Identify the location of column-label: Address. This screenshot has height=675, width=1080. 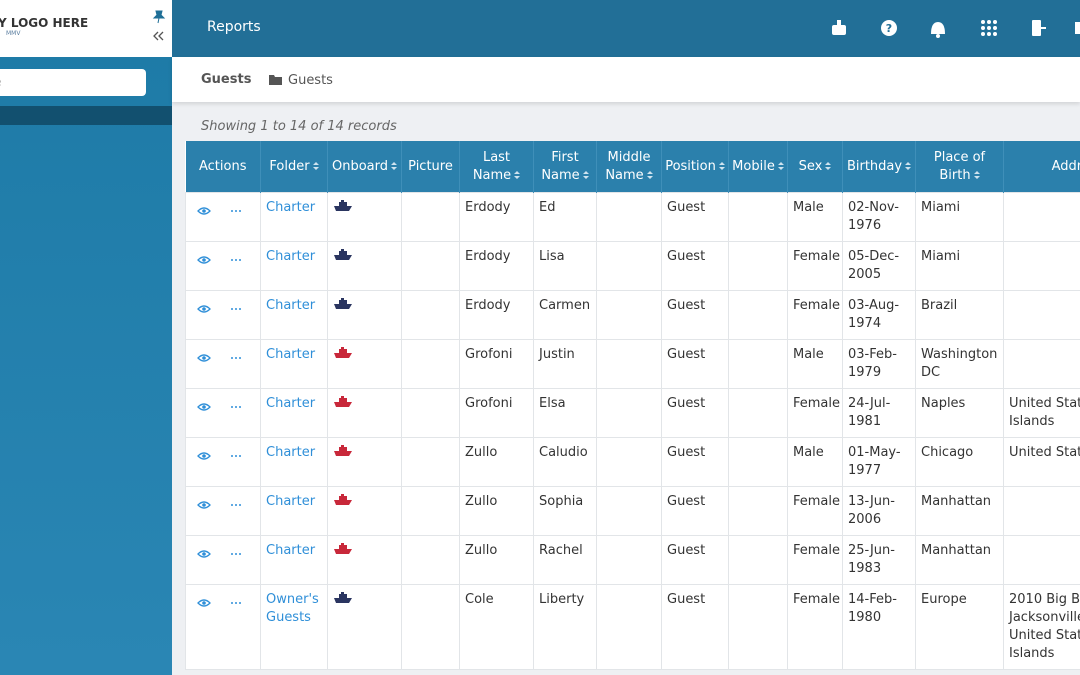
(1065, 166).